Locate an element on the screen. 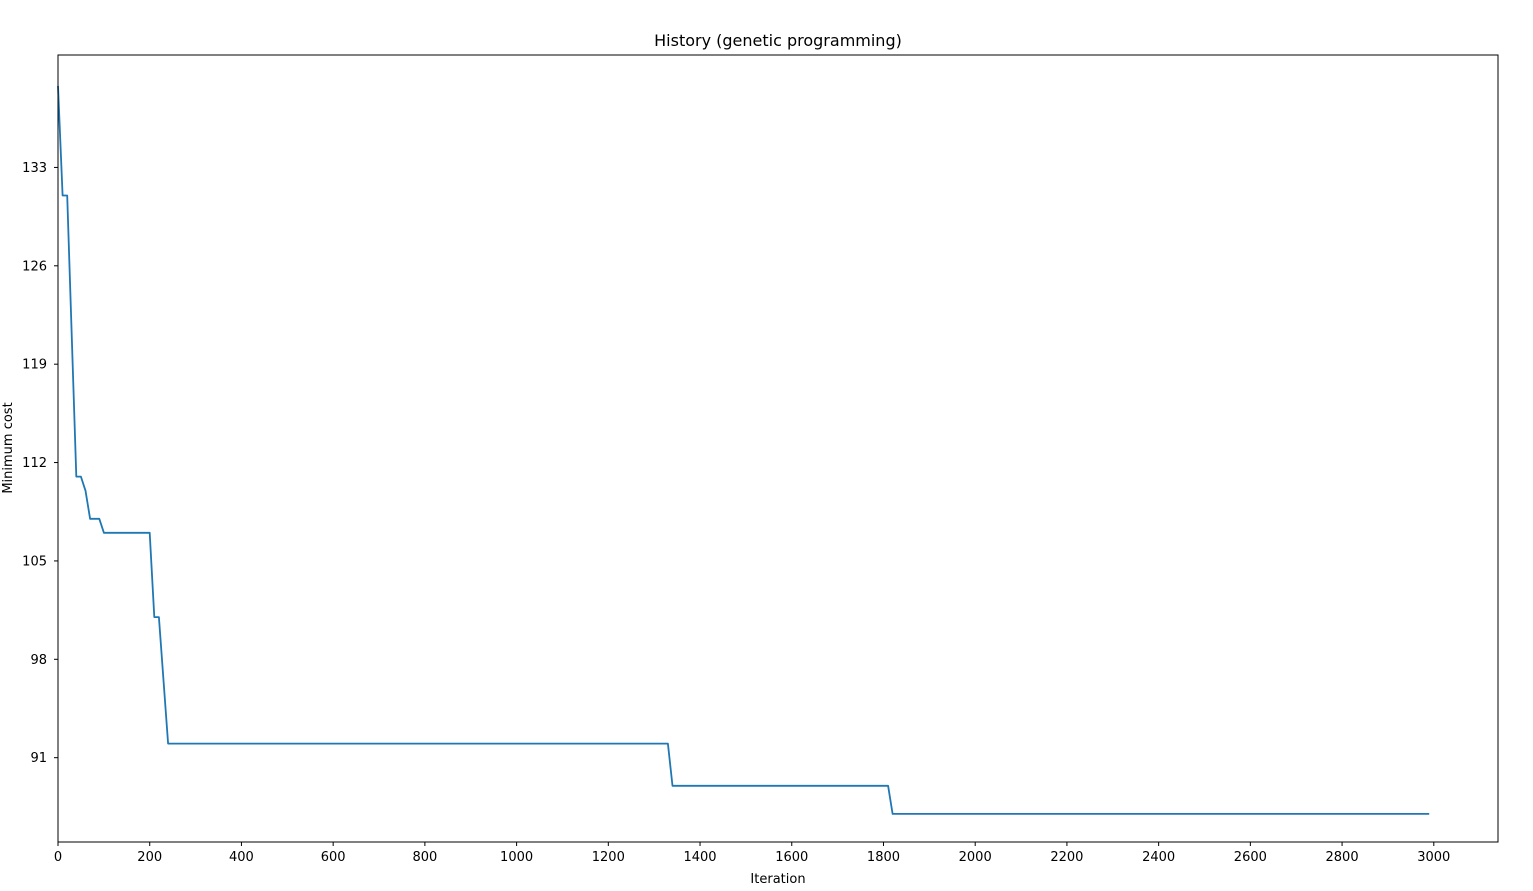 Image resolution: width=1533 pixels, height=891 pixels. chart-title: History (genetic programming) is located at coordinates (778, 40).